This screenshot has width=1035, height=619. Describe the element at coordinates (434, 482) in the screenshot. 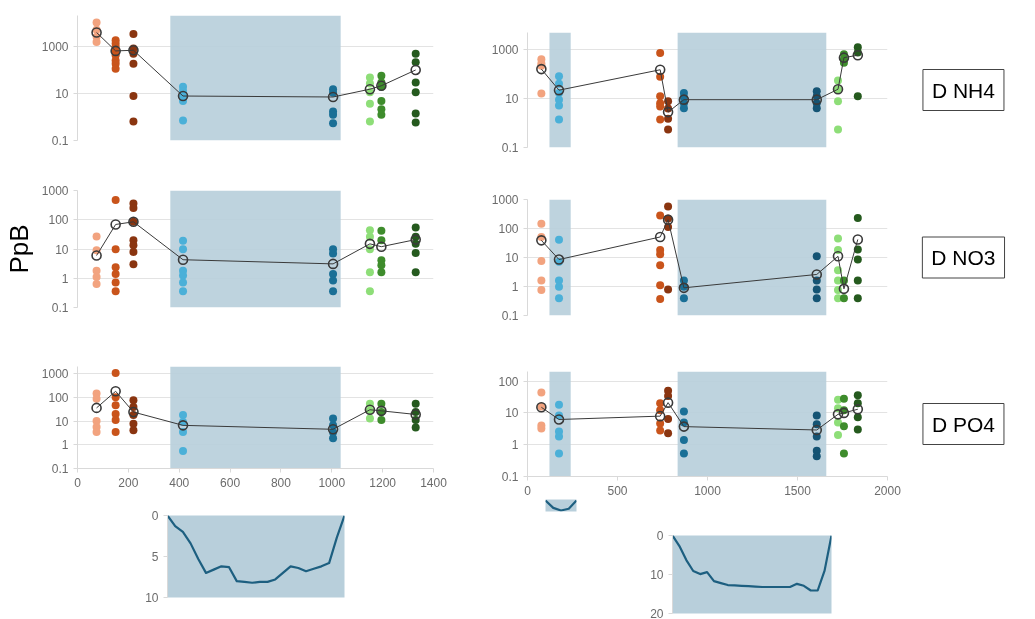

I see `x-tick-label: 1400` at that location.